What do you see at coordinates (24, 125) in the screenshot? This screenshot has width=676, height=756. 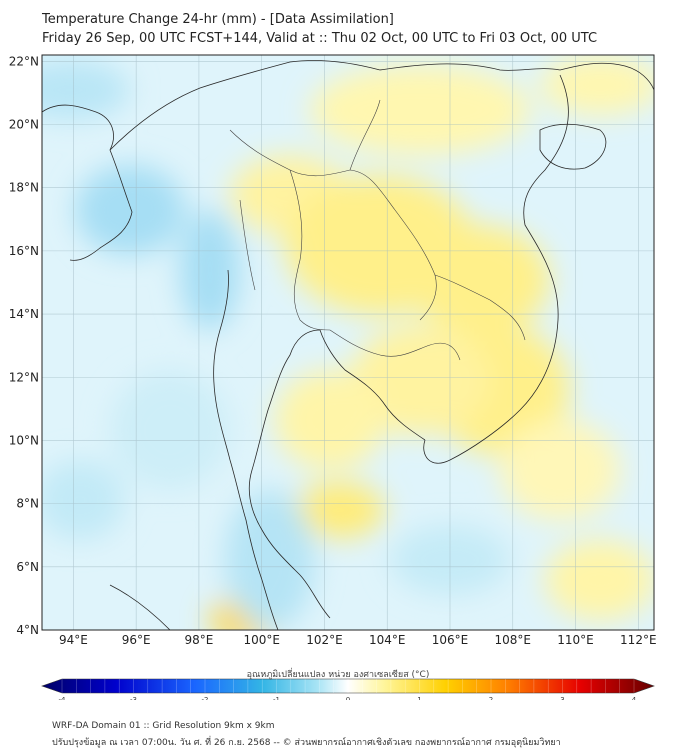 I see `latitude-label: 20°N` at bounding box center [24, 125].